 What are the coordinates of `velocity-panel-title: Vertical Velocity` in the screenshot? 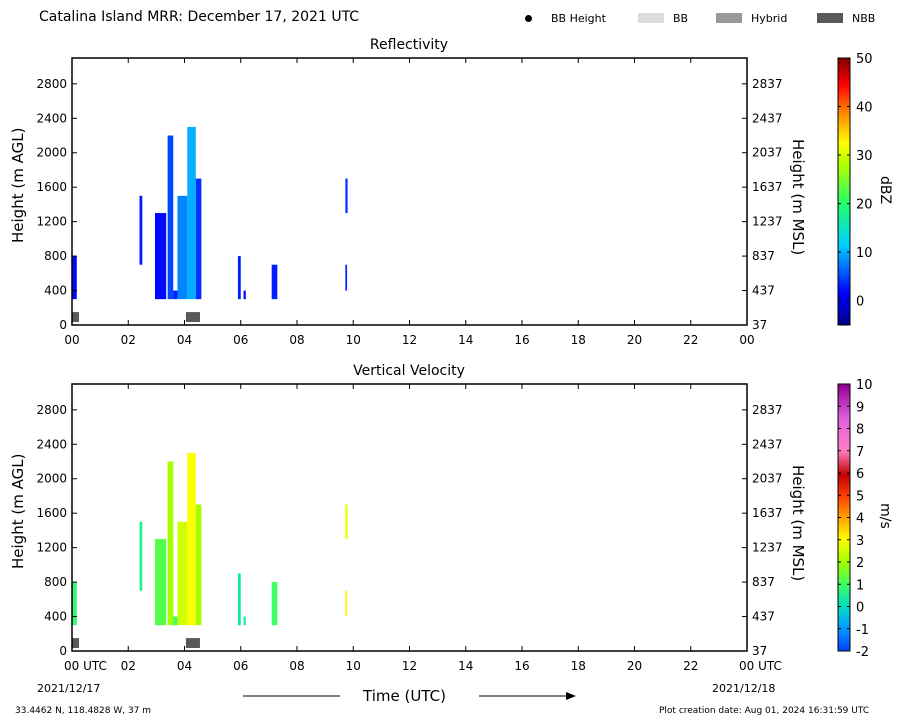 It's located at (409, 371).